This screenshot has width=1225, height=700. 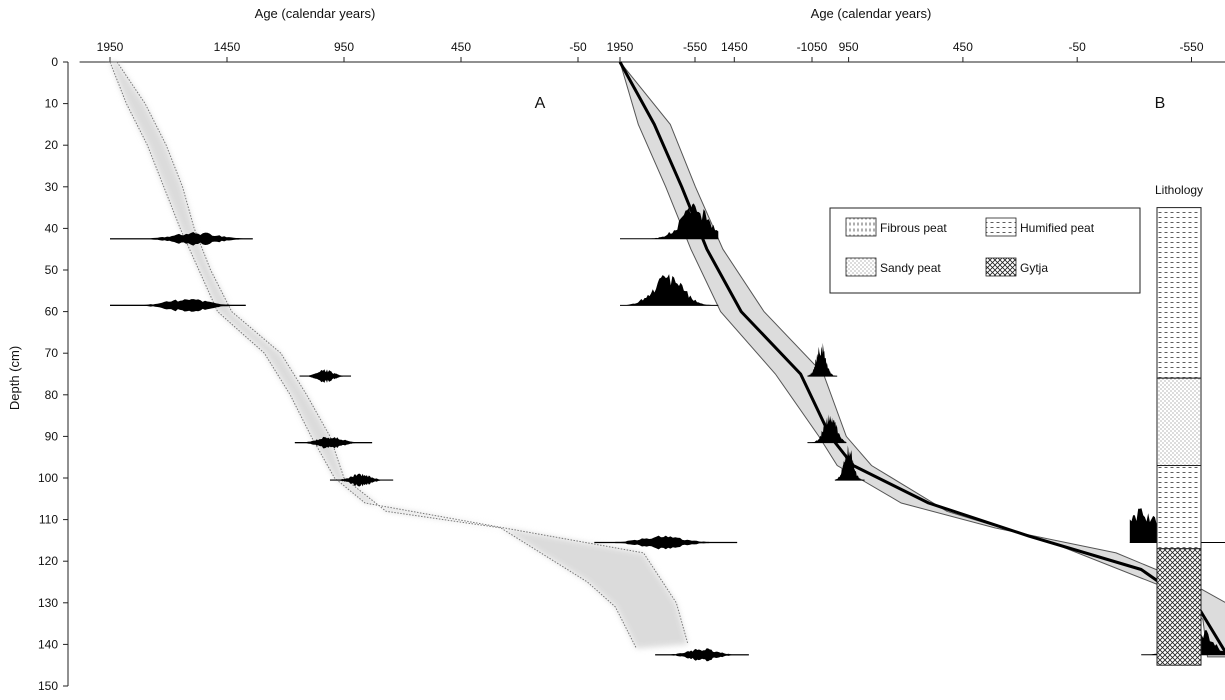 I want to click on panel-b-x-tick-label: 450, so click(x=963, y=47).